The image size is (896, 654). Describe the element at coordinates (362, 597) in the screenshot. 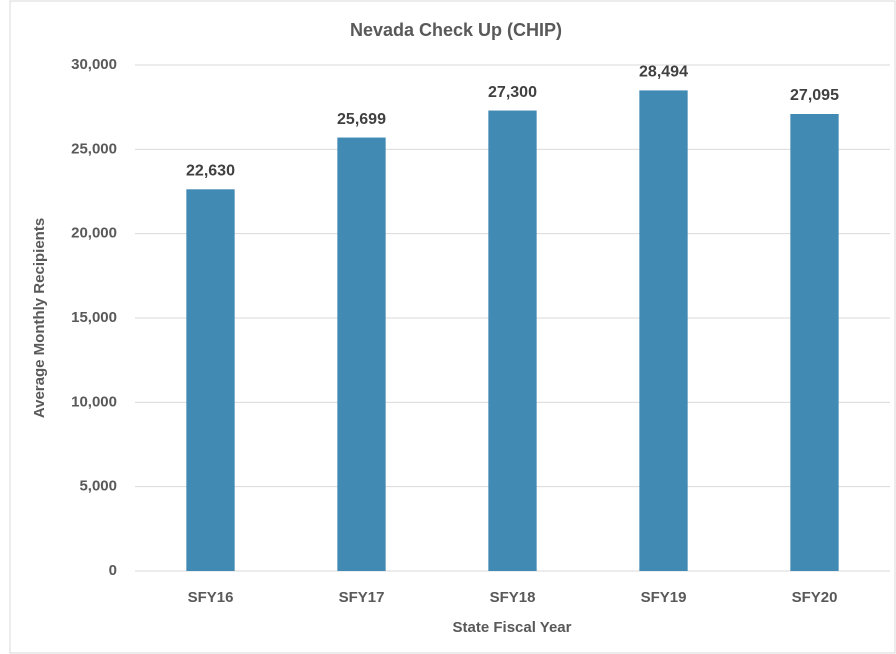

I see `x-tick-label: SFY17` at that location.